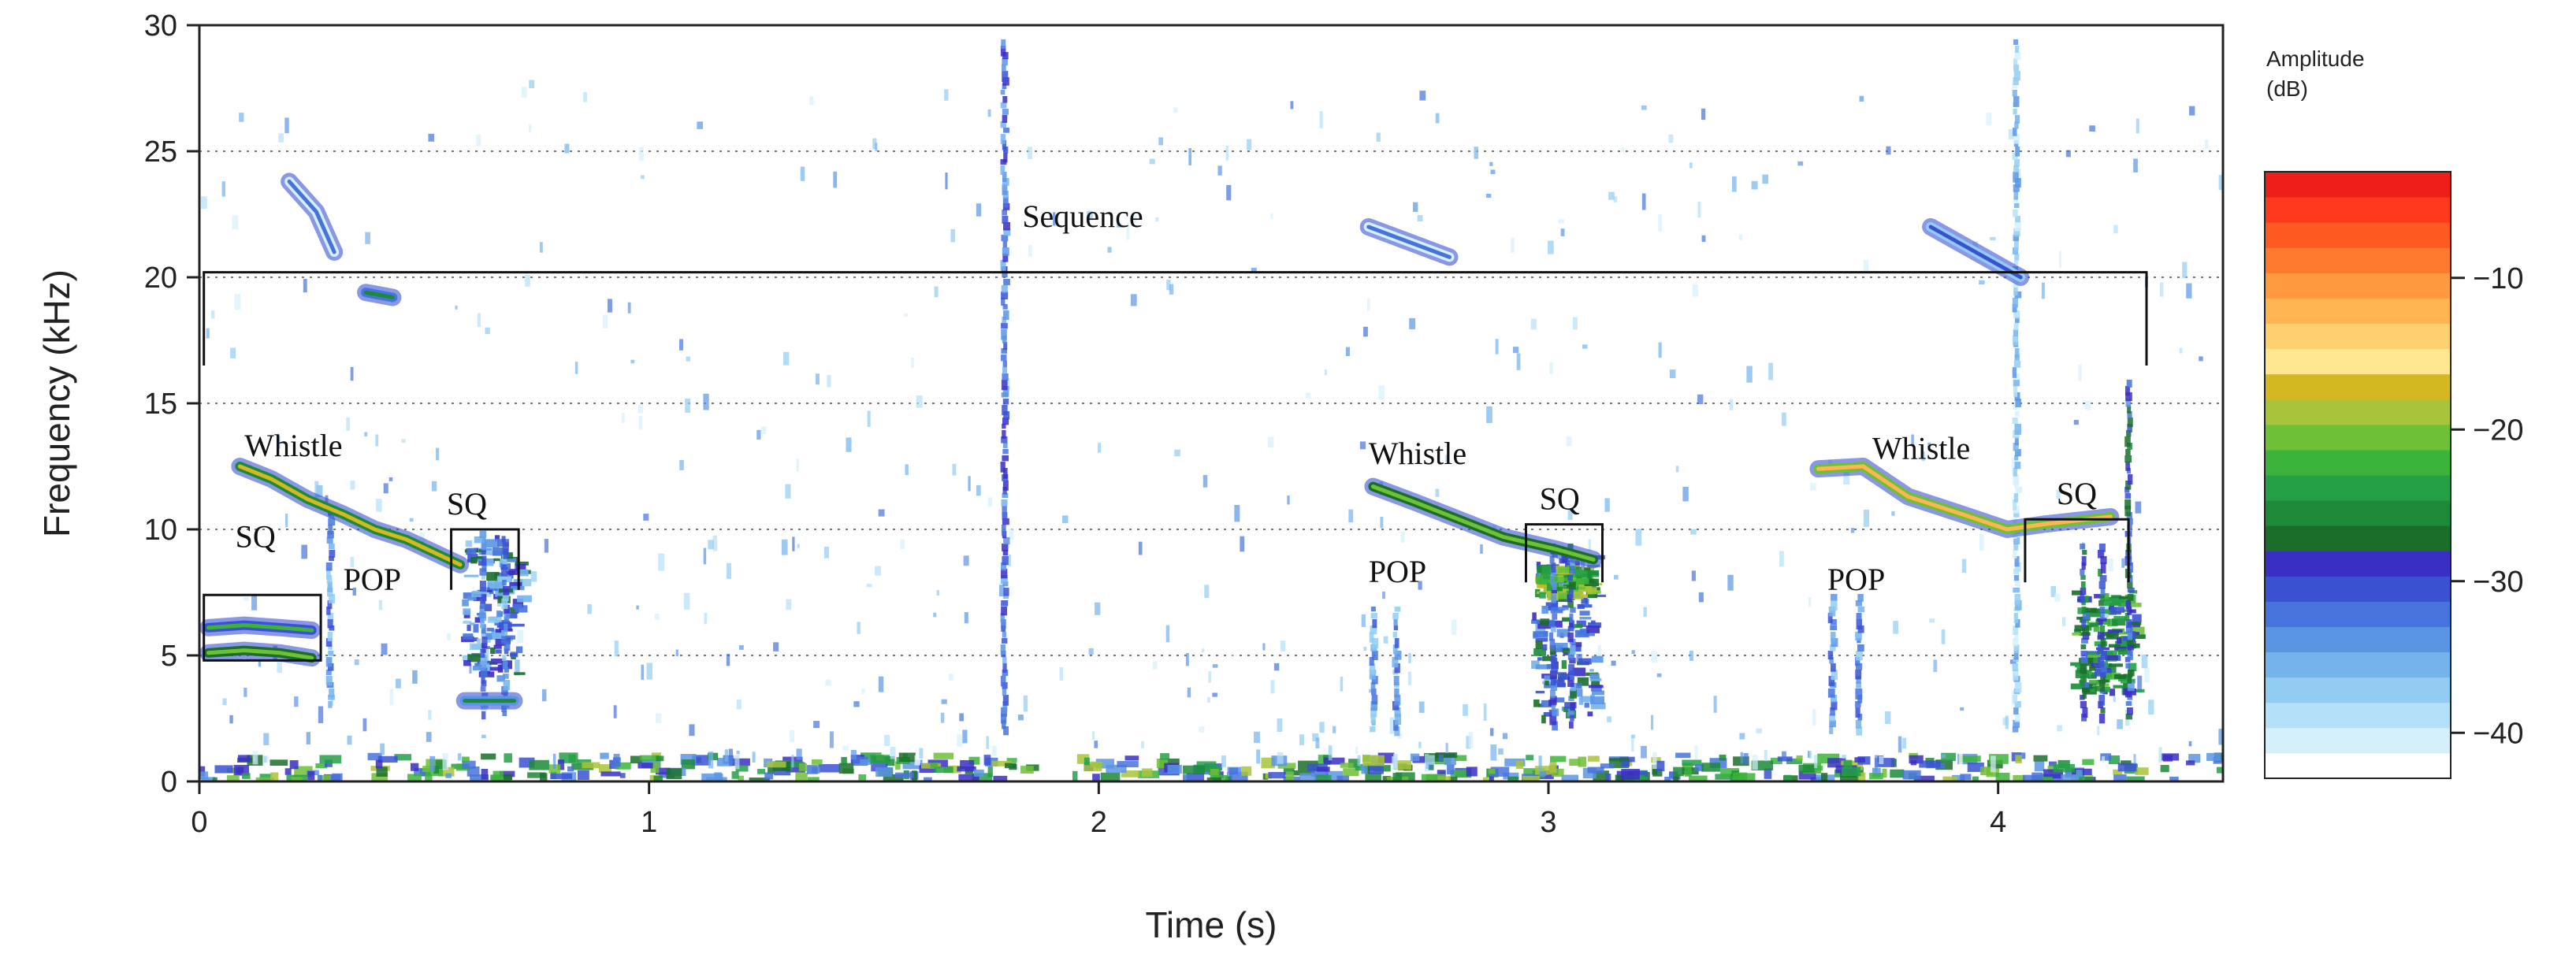  What do you see at coordinates (1964, 498) in the screenshot?
I see `whistle-core` at bounding box center [1964, 498].